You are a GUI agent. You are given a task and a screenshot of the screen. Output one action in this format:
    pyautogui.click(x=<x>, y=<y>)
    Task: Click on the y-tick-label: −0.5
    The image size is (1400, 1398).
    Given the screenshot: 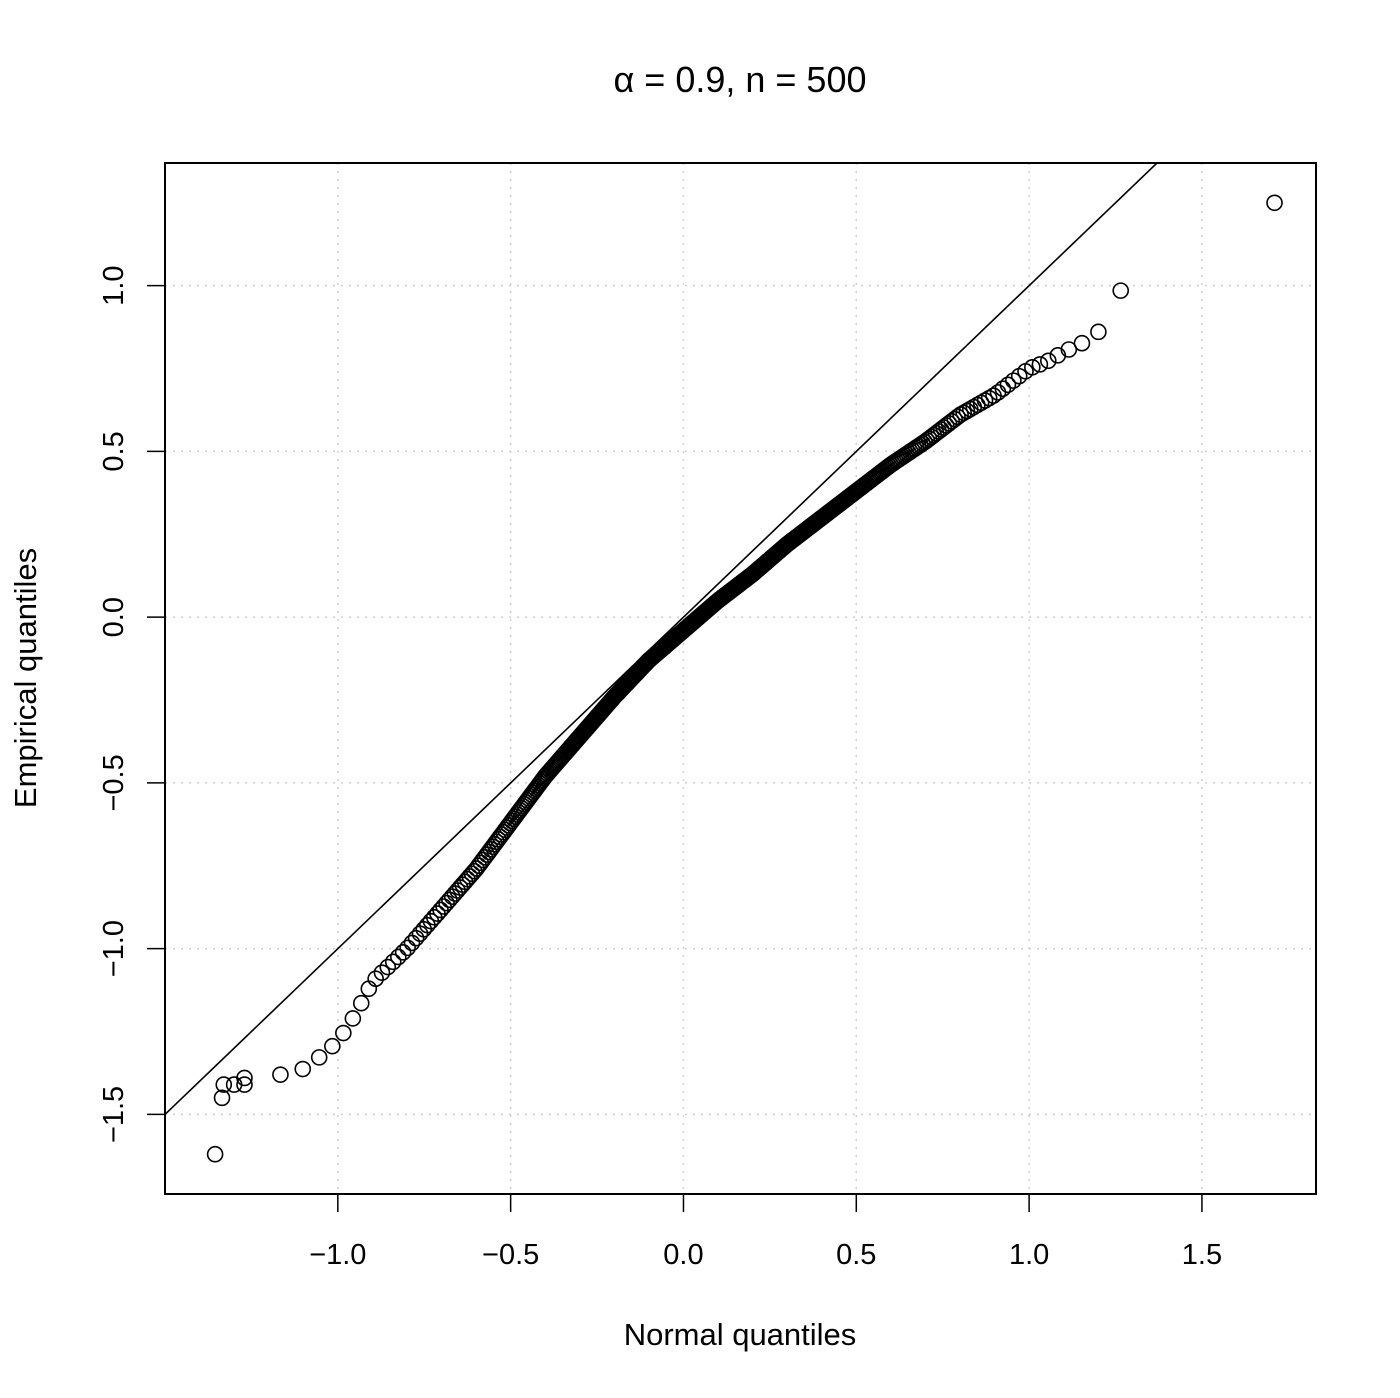 What is the action you would take?
    pyautogui.click(x=114, y=782)
    